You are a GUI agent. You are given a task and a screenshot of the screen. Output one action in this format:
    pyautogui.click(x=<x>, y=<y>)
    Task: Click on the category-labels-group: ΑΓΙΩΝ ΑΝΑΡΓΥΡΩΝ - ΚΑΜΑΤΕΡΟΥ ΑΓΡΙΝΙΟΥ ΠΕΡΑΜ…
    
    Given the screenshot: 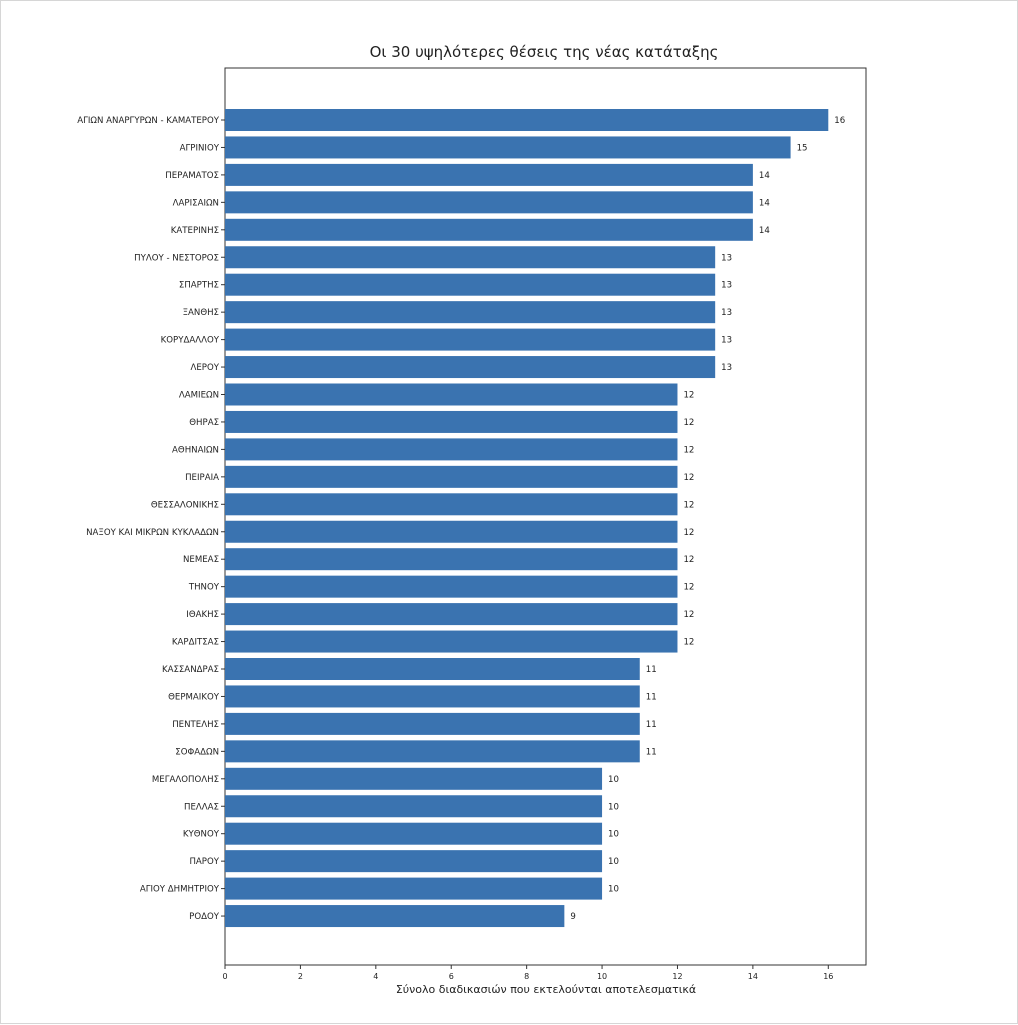 What is the action you would take?
    pyautogui.click(x=151, y=519)
    